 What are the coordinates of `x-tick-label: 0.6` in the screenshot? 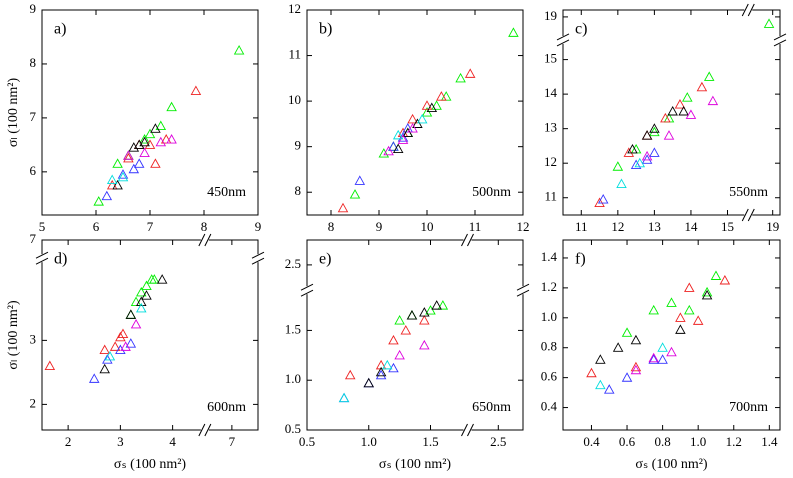 It's located at (627, 441).